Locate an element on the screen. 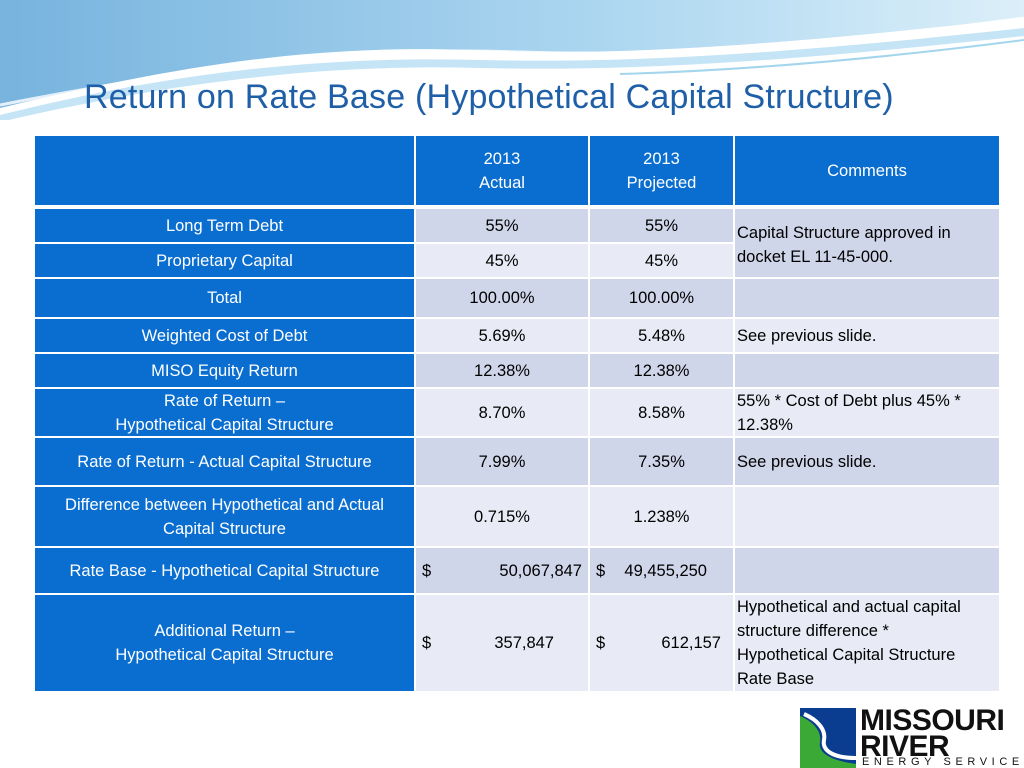 The height and width of the screenshot is (768, 1024). cell-rate-of-return-actual-projected: 7.35% is located at coordinates (661, 461).